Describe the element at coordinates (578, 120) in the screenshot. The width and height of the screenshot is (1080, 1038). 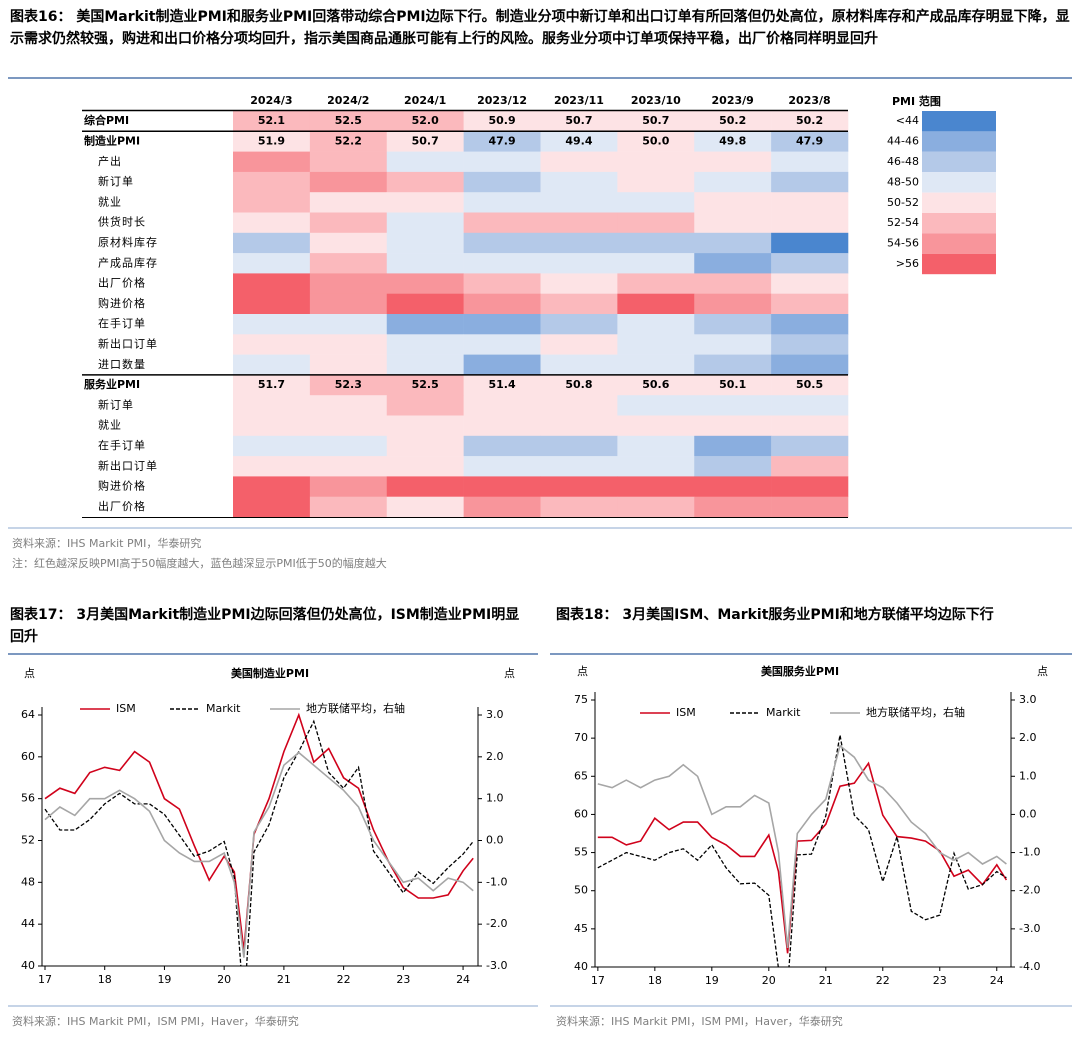
I see `cell-value: 50.7` at that location.